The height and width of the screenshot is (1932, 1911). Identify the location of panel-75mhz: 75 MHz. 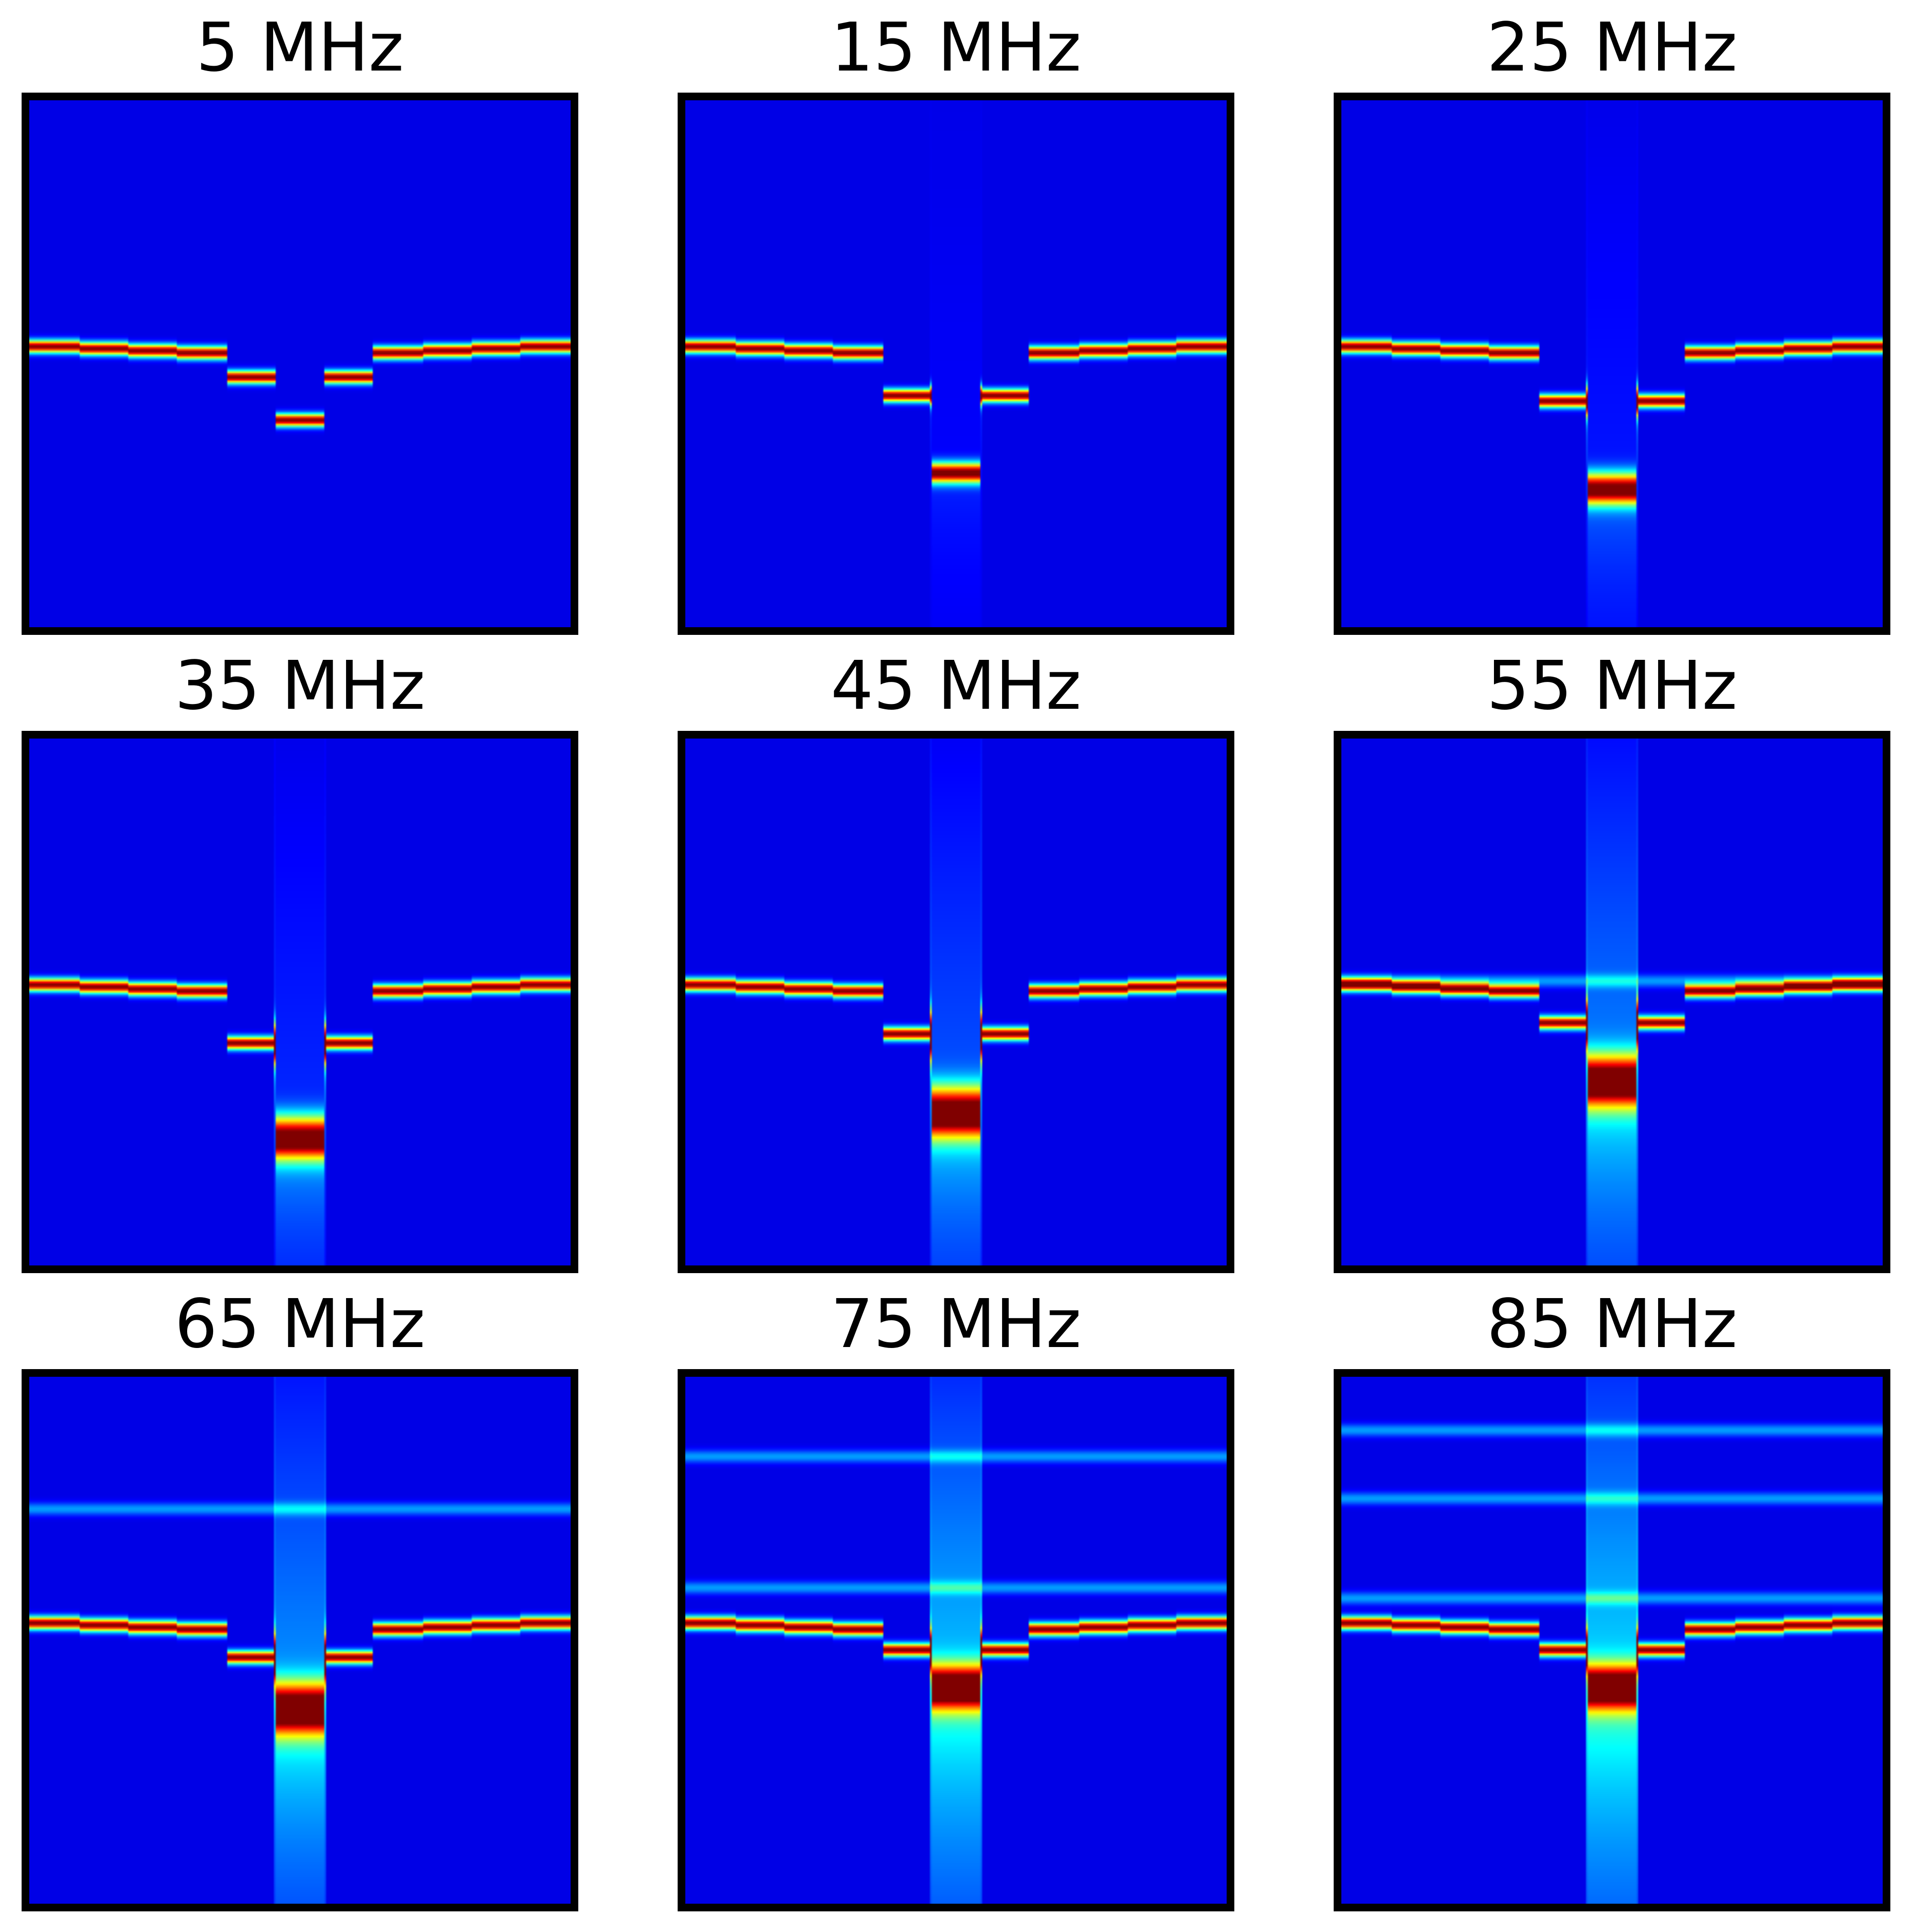
(956, 1599).